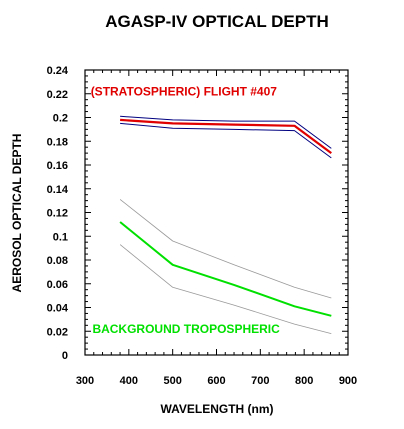  I want to click on y-tick-label: 0.16, so click(57, 166).